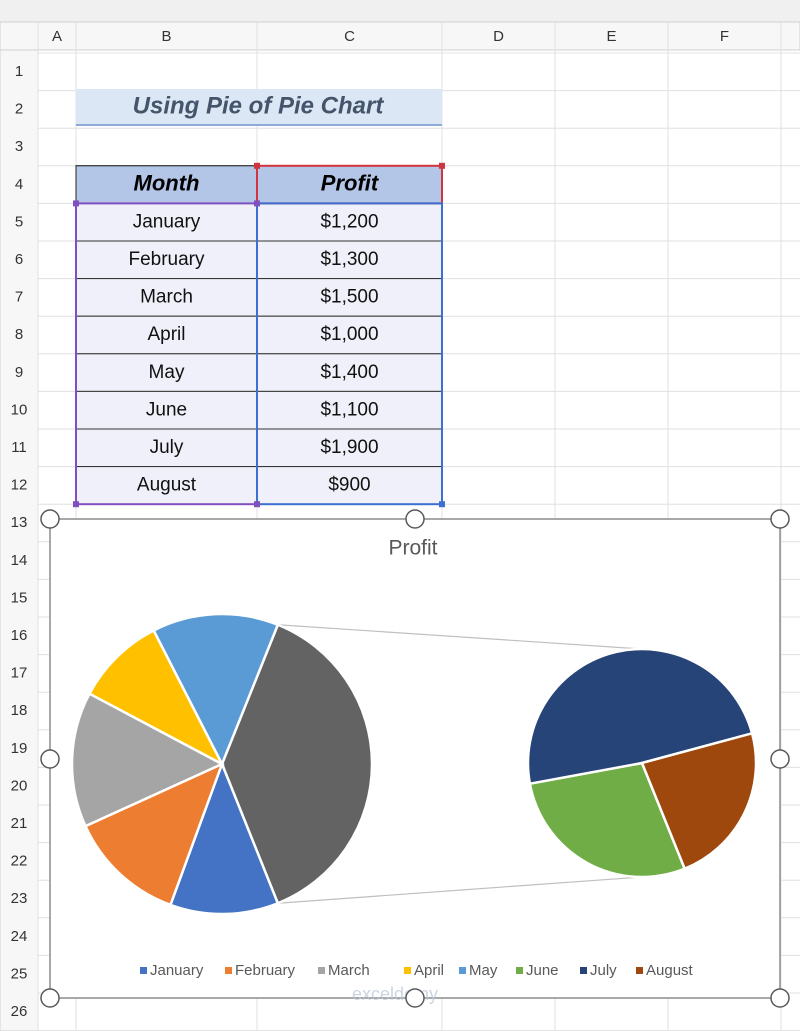 The width and height of the screenshot is (800, 1031). Describe the element at coordinates (349, 297) in the screenshot. I see `table-cell-text: $1,500` at that location.